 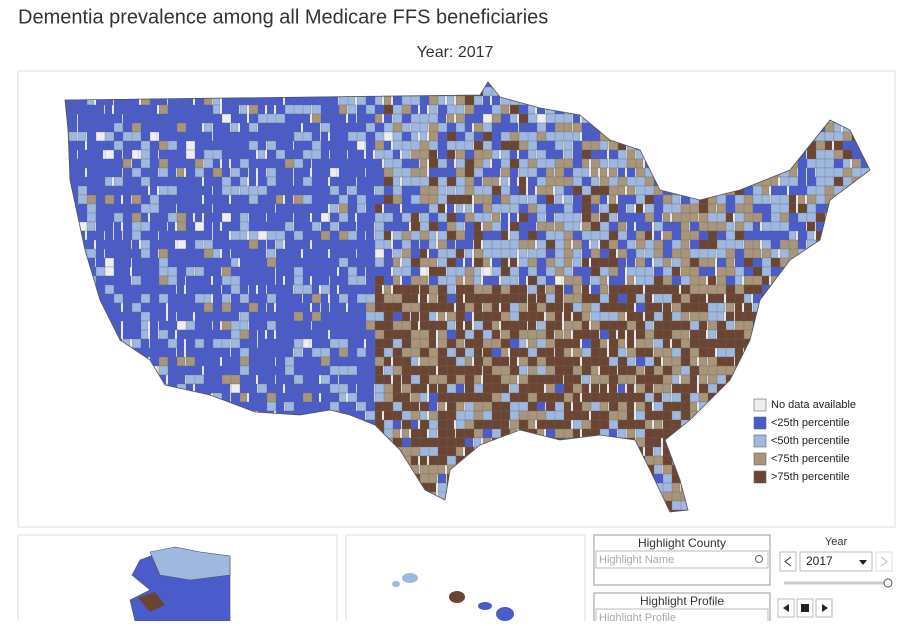 I want to click on dropdown-icon, so click(x=863, y=562).